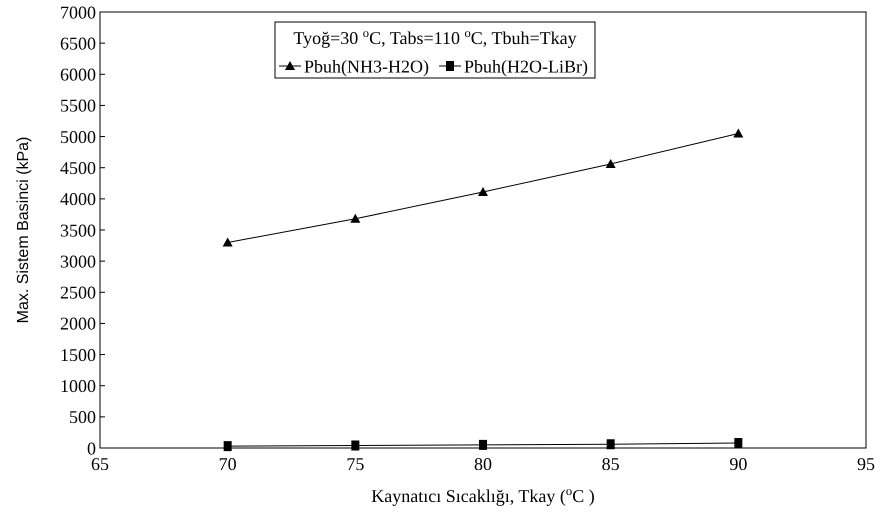 This screenshot has height=522, width=882. Describe the element at coordinates (78, 168) in the screenshot. I see `y-tick-label: 4500` at that location.